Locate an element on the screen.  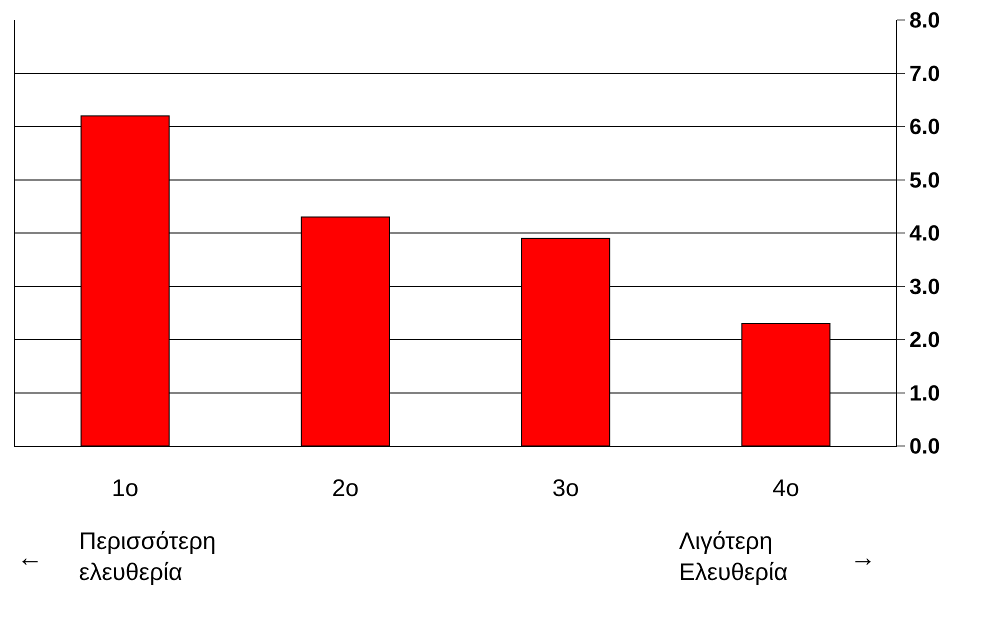
x-tick-label: 3o is located at coordinates (565, 488).